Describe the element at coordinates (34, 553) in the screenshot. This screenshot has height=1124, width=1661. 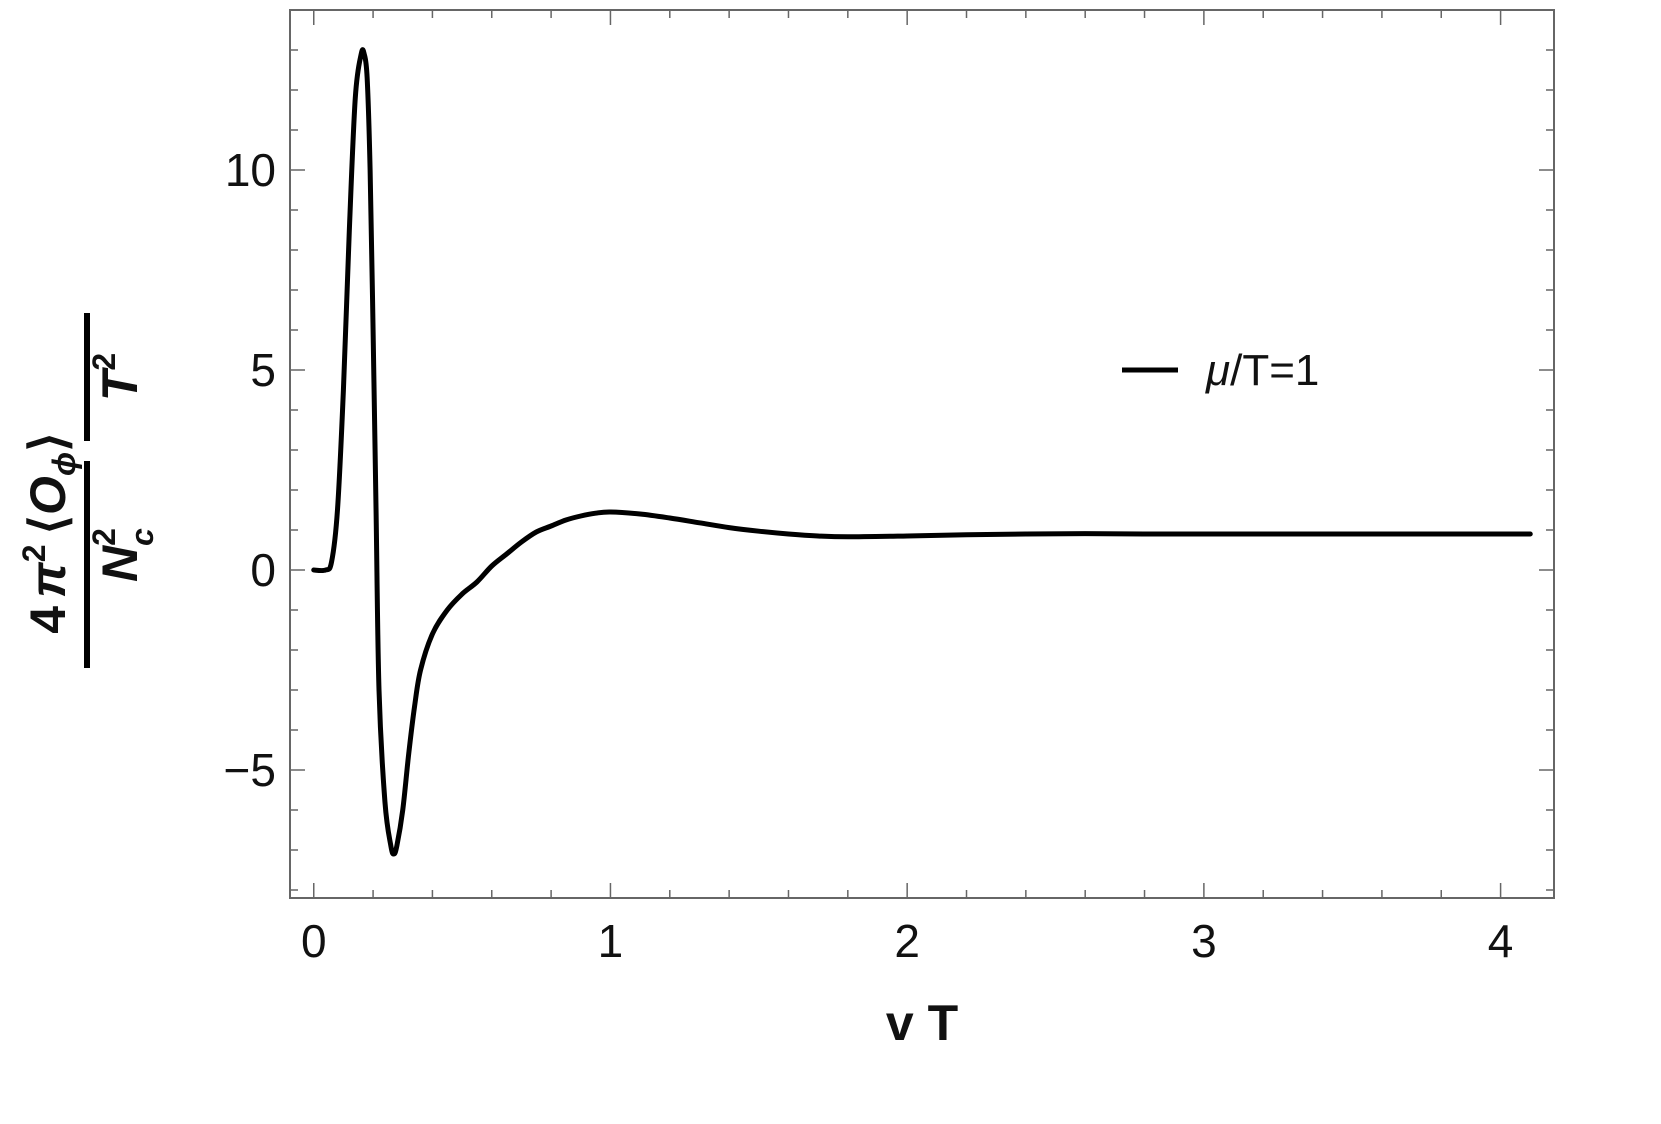
I see `y-label-pi-exponent: 2` at that location.